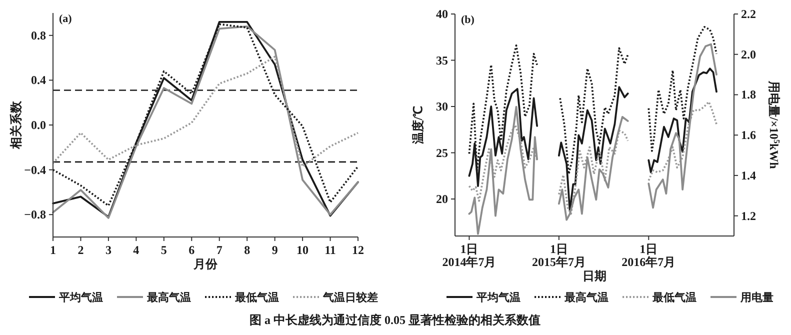 Image resolution: width=791 pixels, height=335 pixels. I want to click on y2-tick-label: 2.2, so click(748, 14).